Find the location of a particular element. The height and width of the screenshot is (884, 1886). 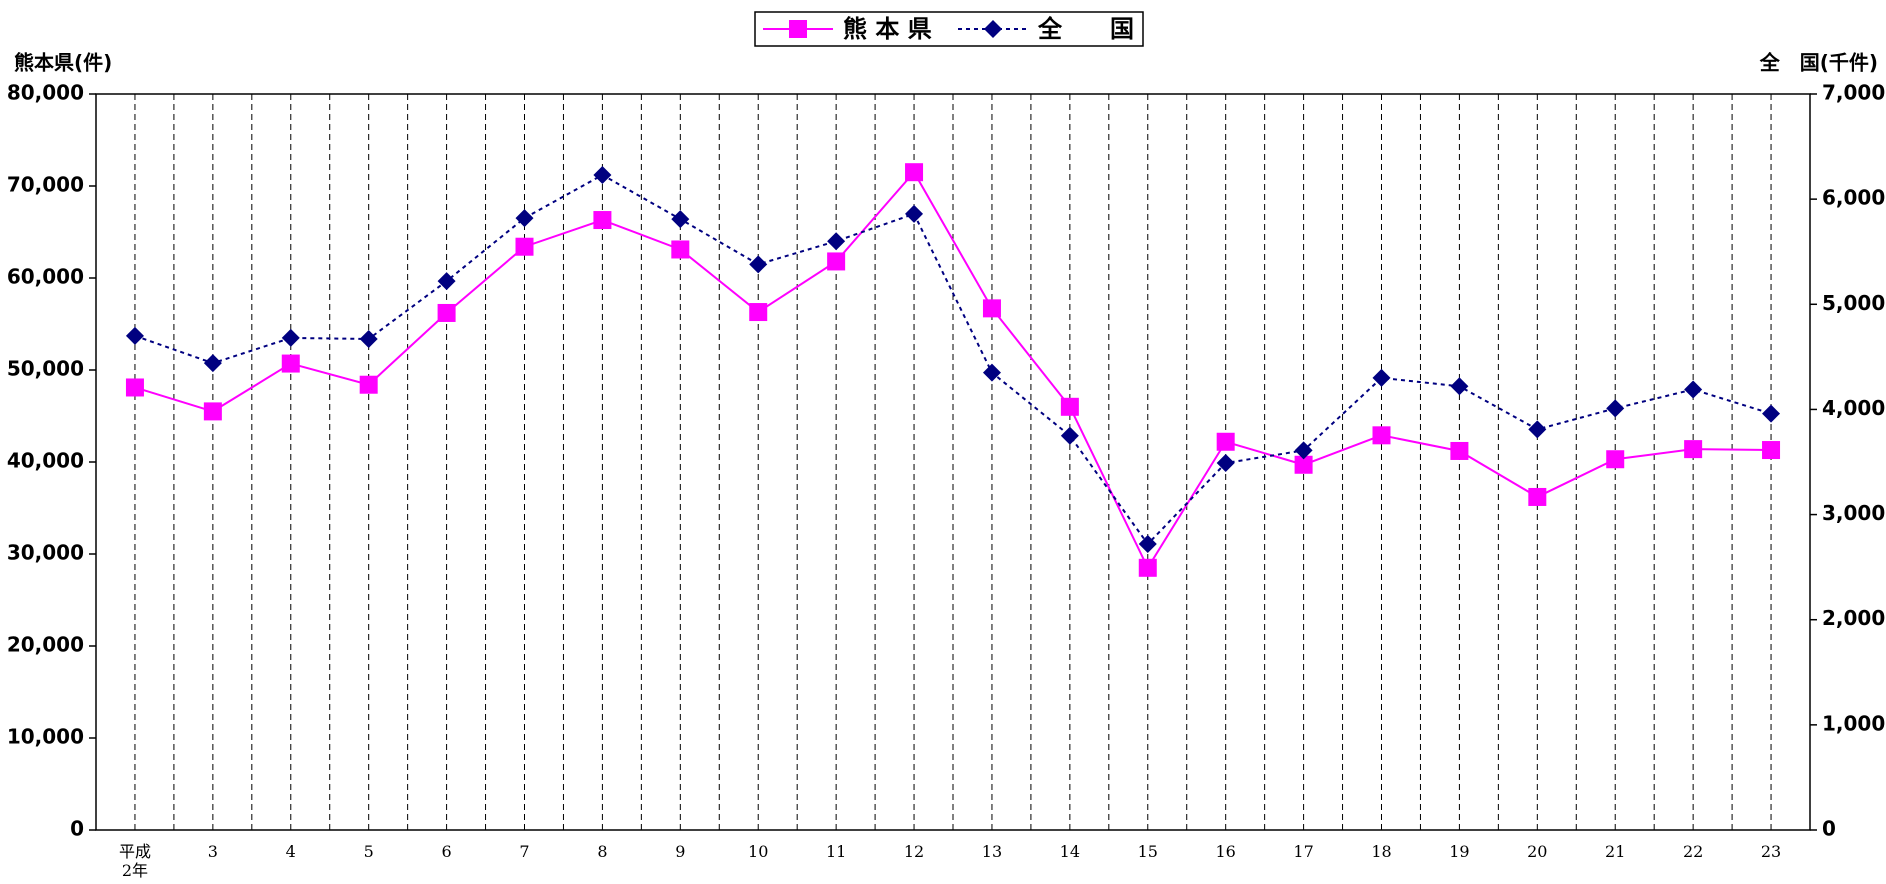

tick-label: 2,000 is located at coordinates (1853, 618).